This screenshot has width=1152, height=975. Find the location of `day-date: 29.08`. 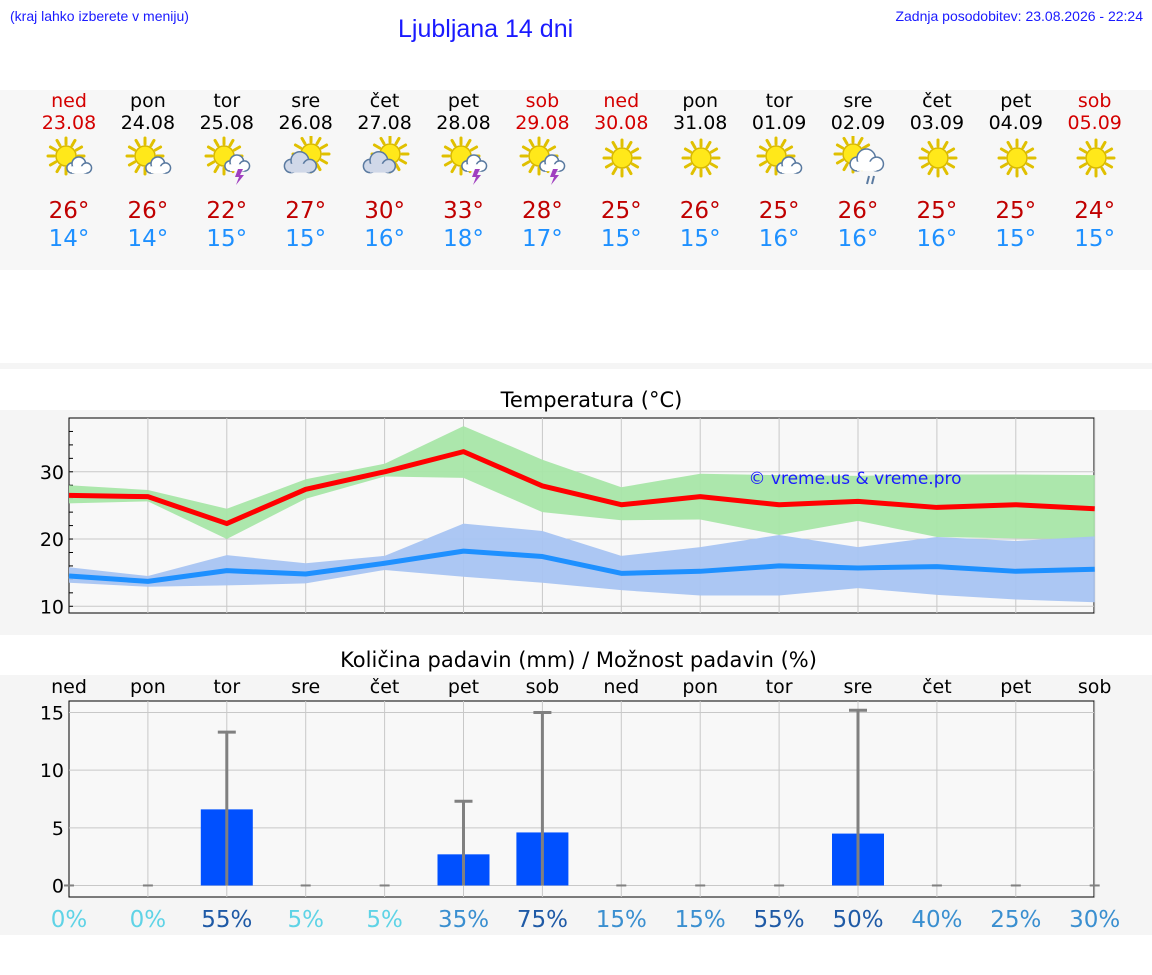

day-date: 29.08 is located at coordinates (542, 123).